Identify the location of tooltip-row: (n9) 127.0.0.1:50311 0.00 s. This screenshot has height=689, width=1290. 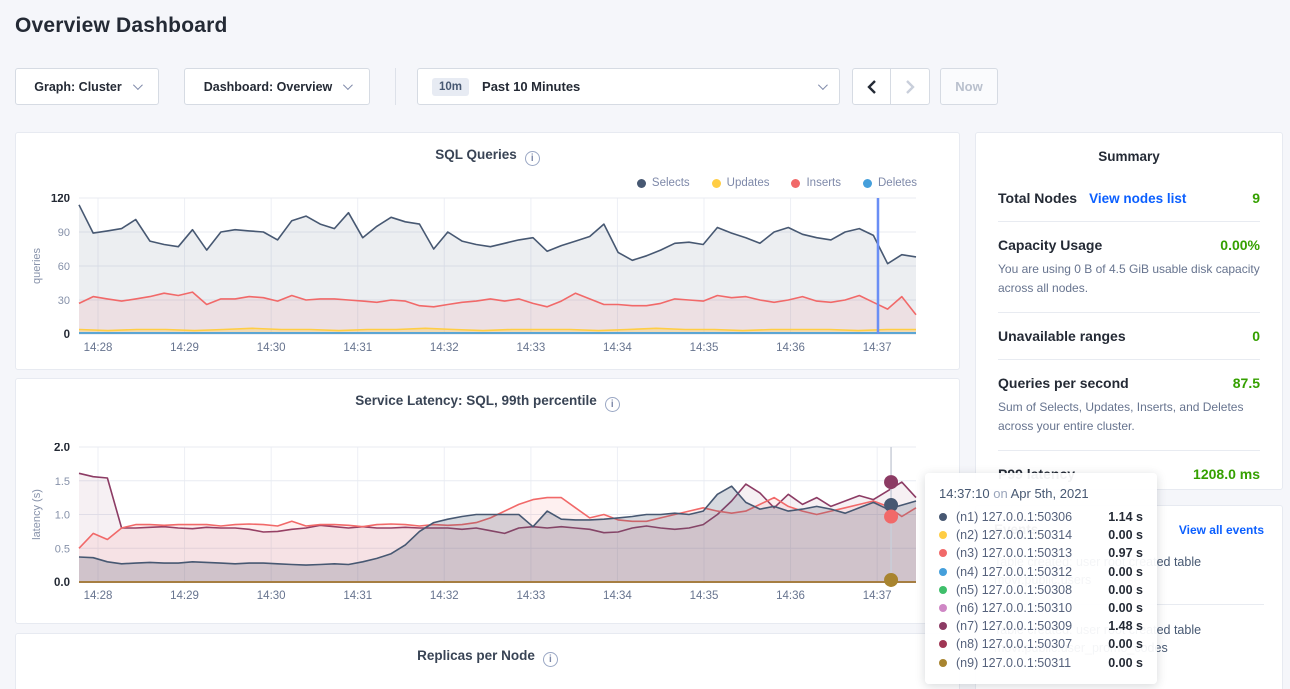
(1041, 663).